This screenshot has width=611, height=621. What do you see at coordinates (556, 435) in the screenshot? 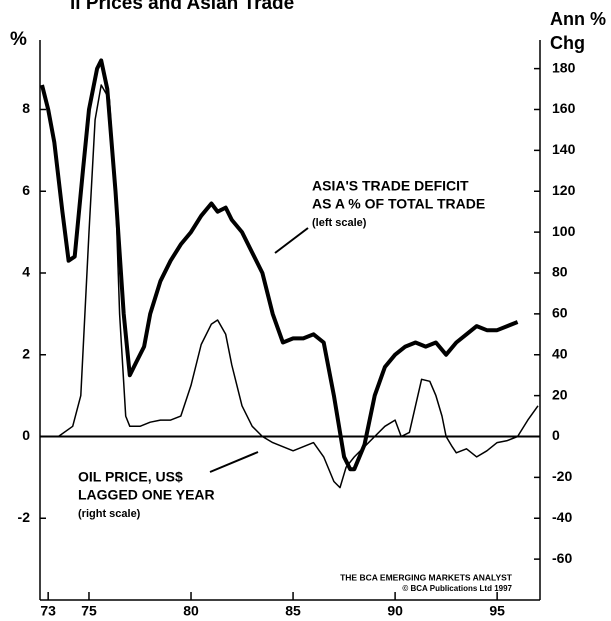
I see `y2-tick-label: 0` at bounding box center [556, 435].